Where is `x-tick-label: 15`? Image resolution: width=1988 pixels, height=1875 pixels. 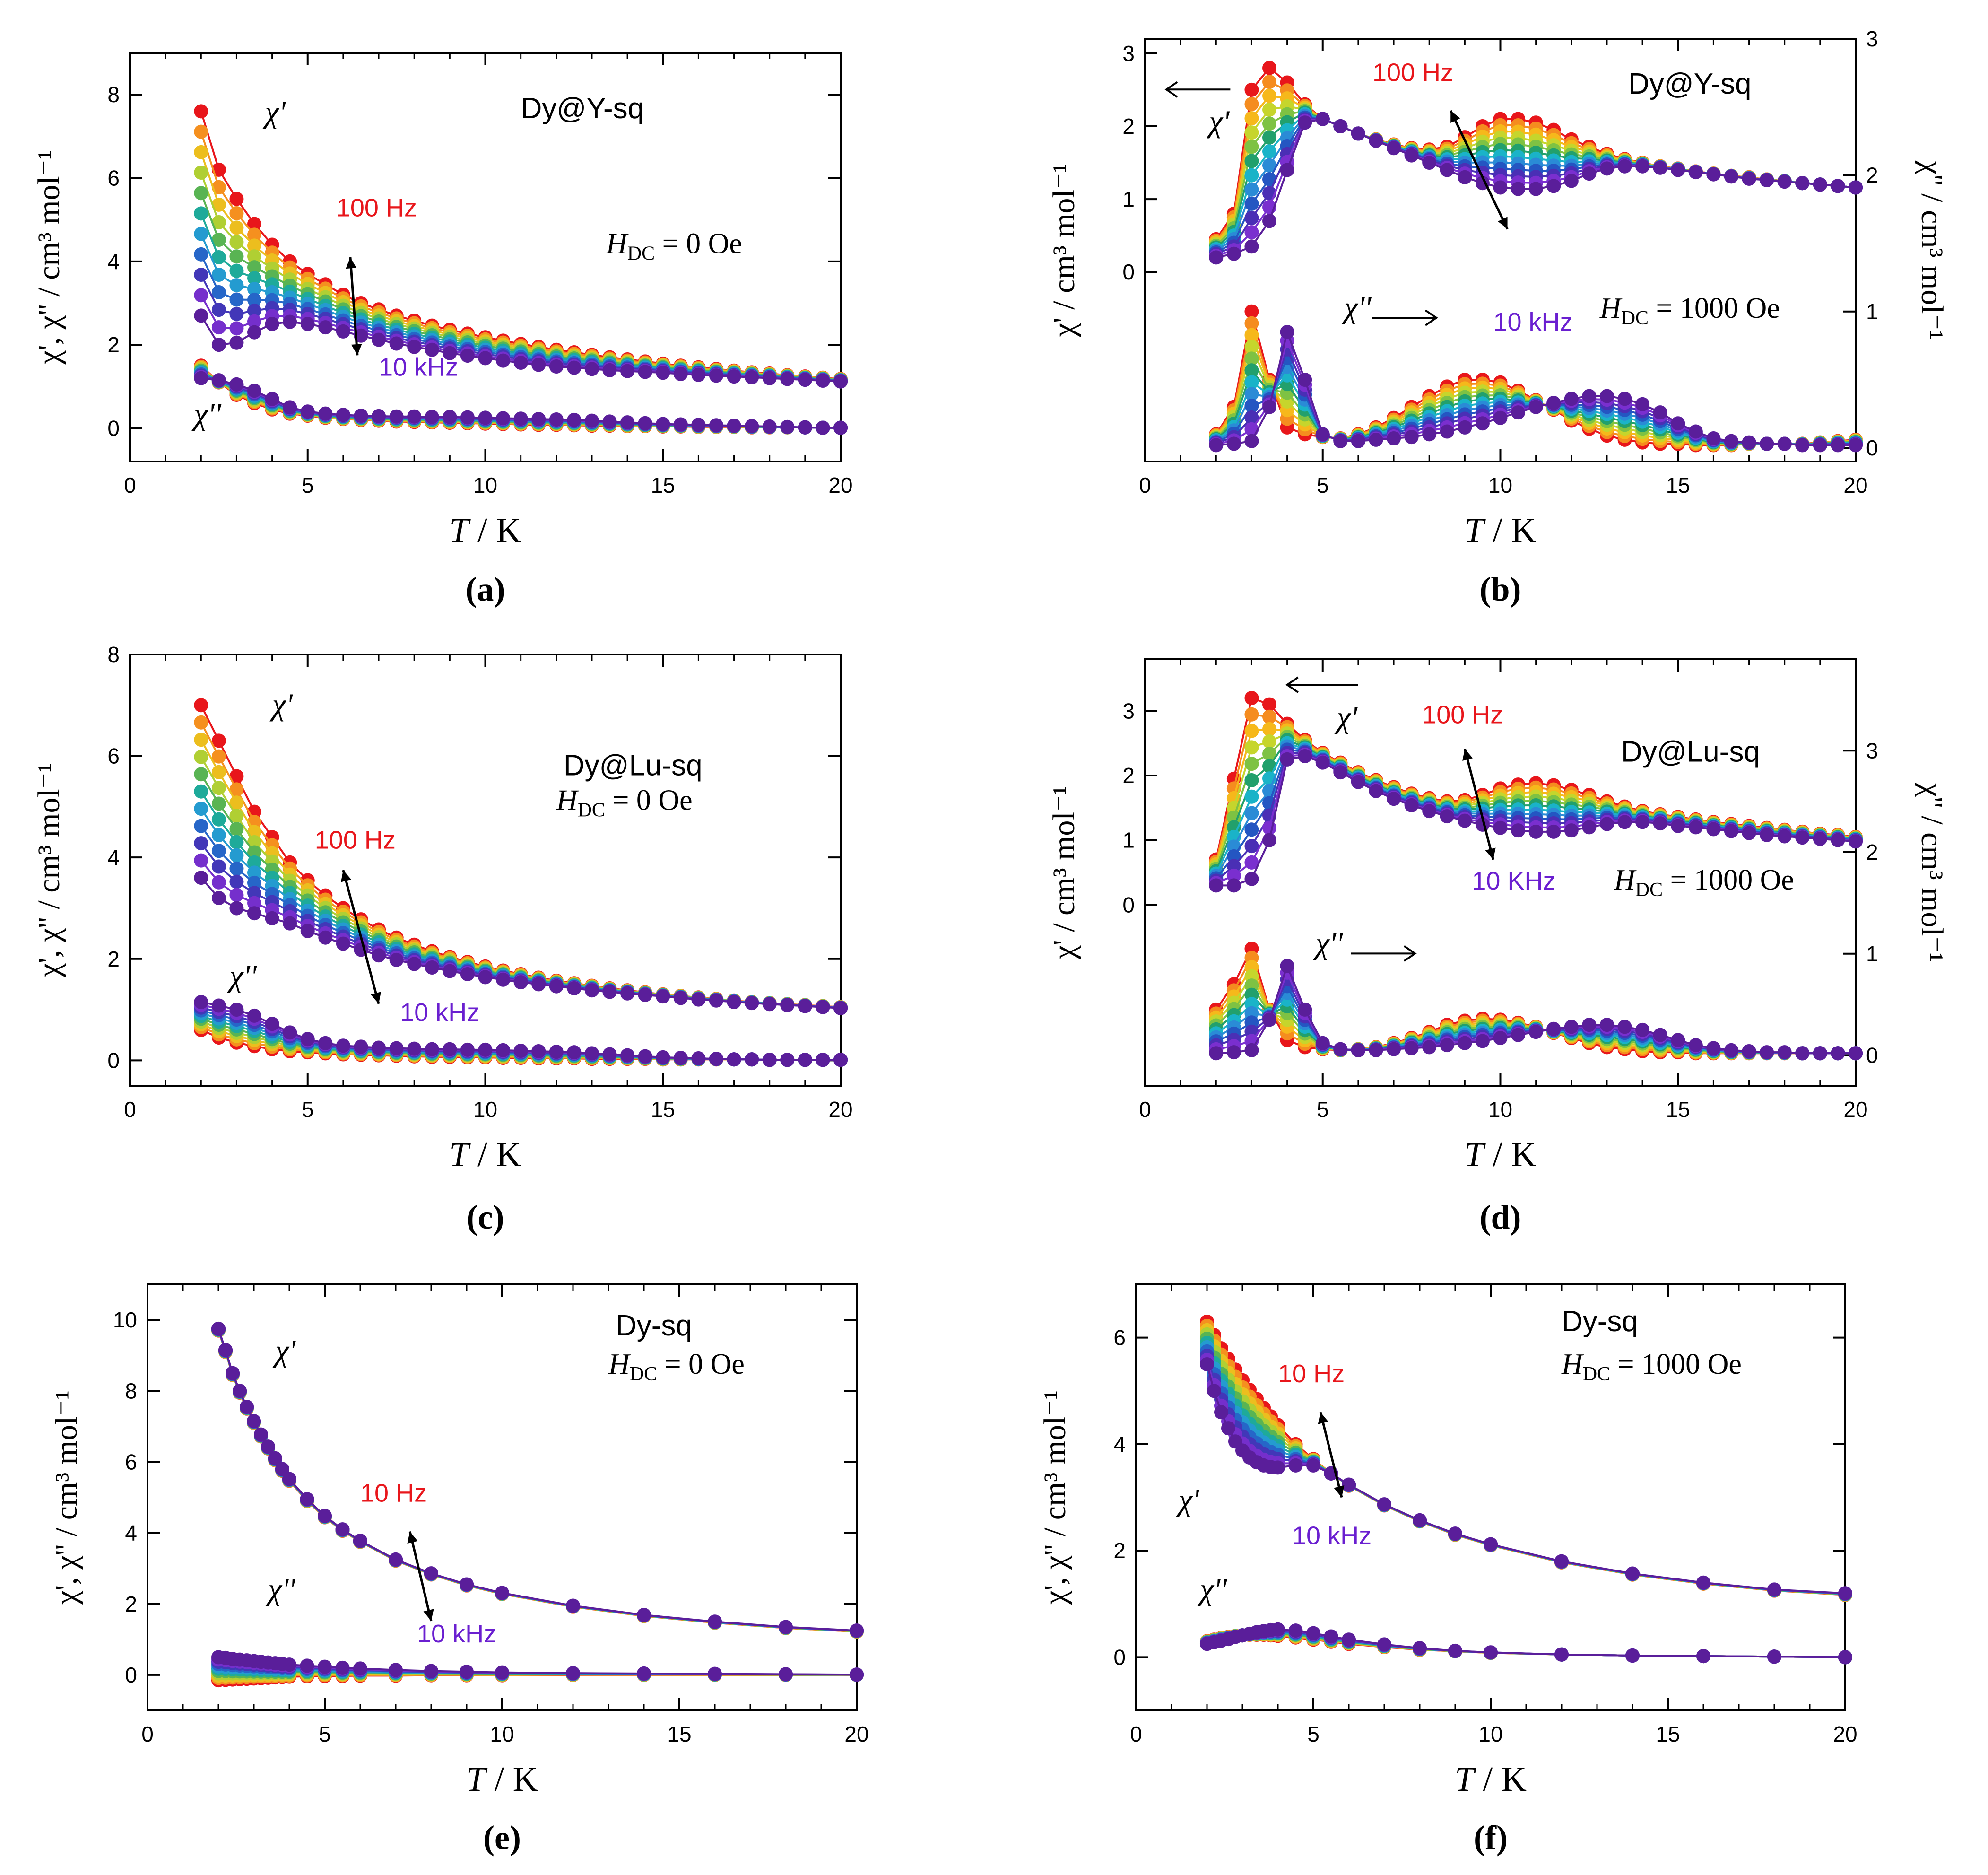
x-tick-label: 15 is located at coordinates (1678, 1109).